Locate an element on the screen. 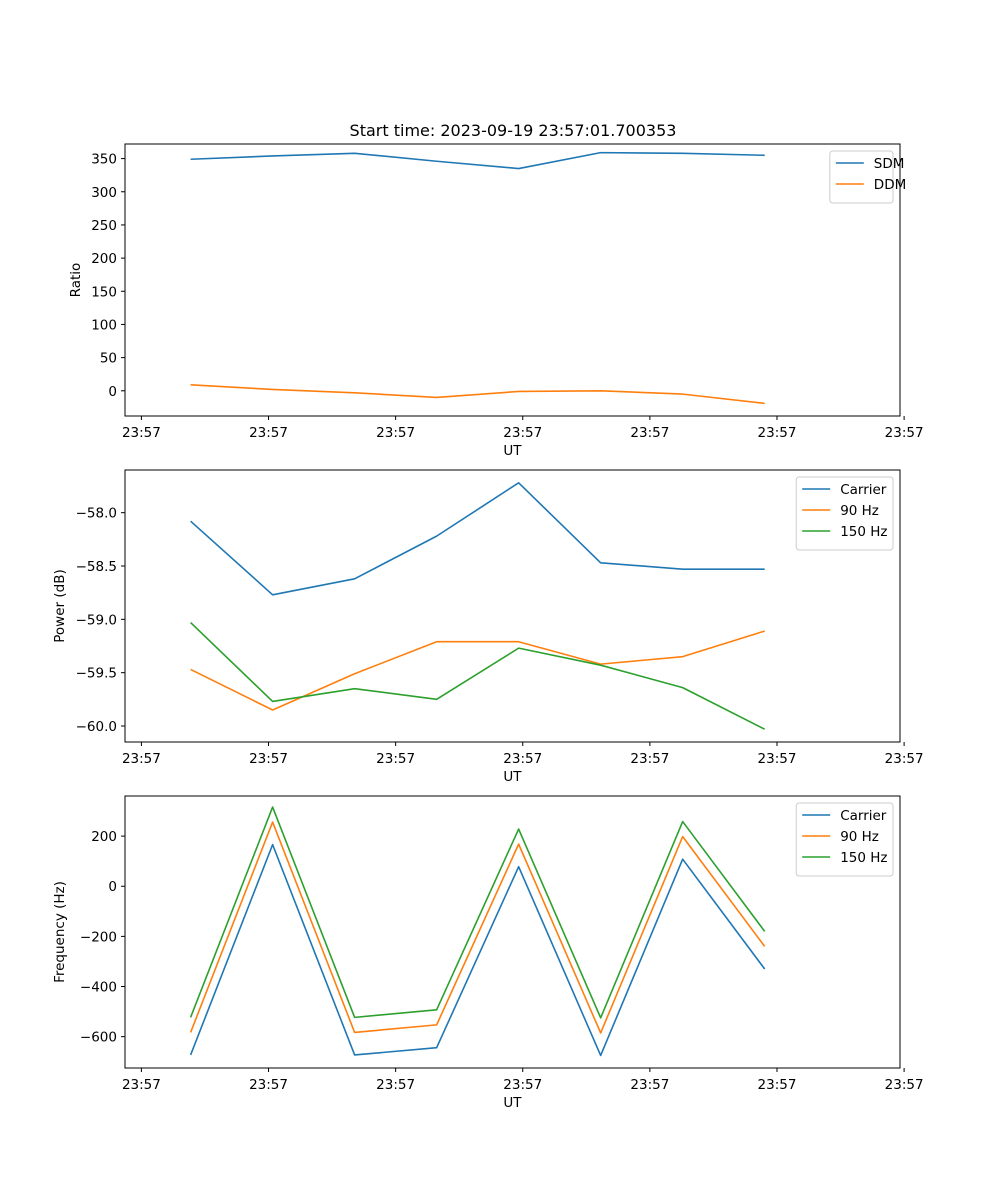  legend-label: DDM is located at coordinates (890, 185).